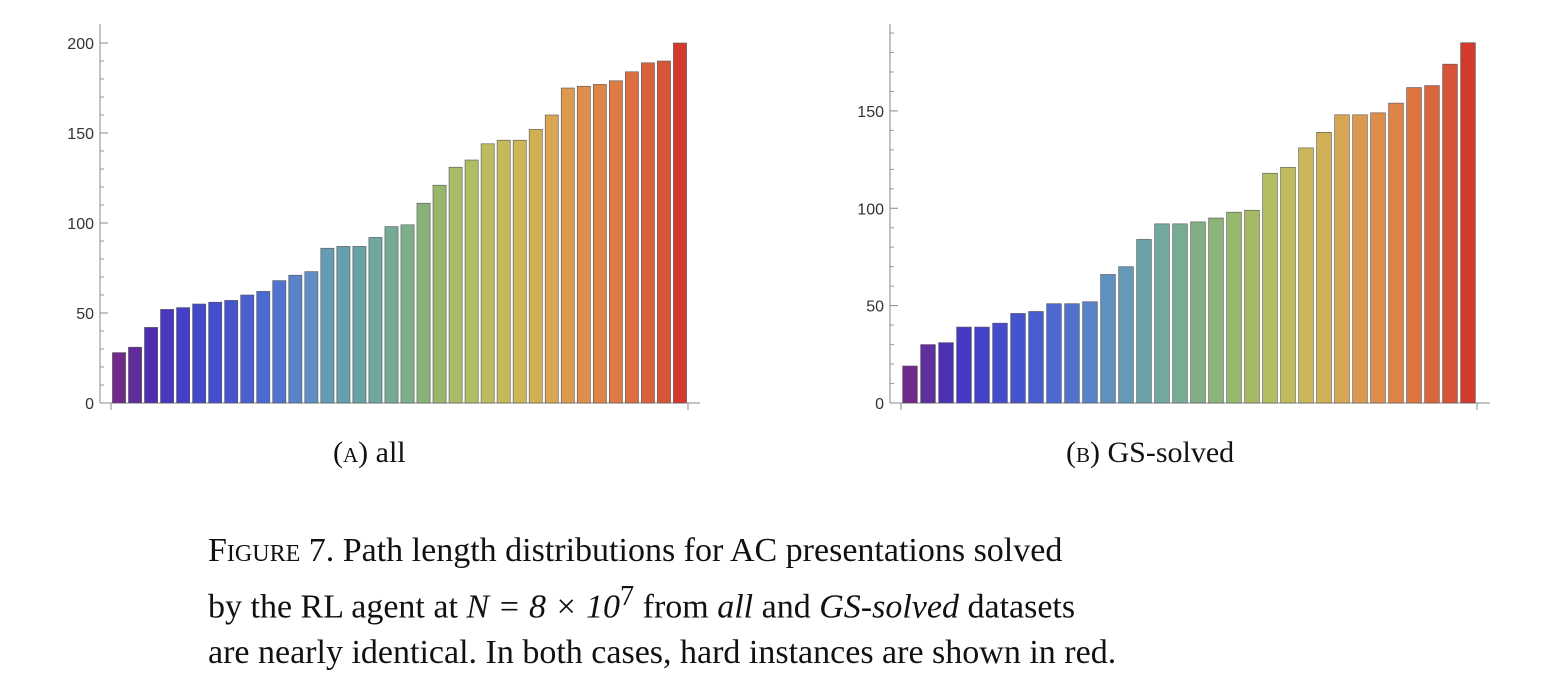 The height and width of the screenshot is (692, 1550). Describe the element at coordinates (351, 452) in the screenshot. I see `subcaption-a-label: (a)` at that location.